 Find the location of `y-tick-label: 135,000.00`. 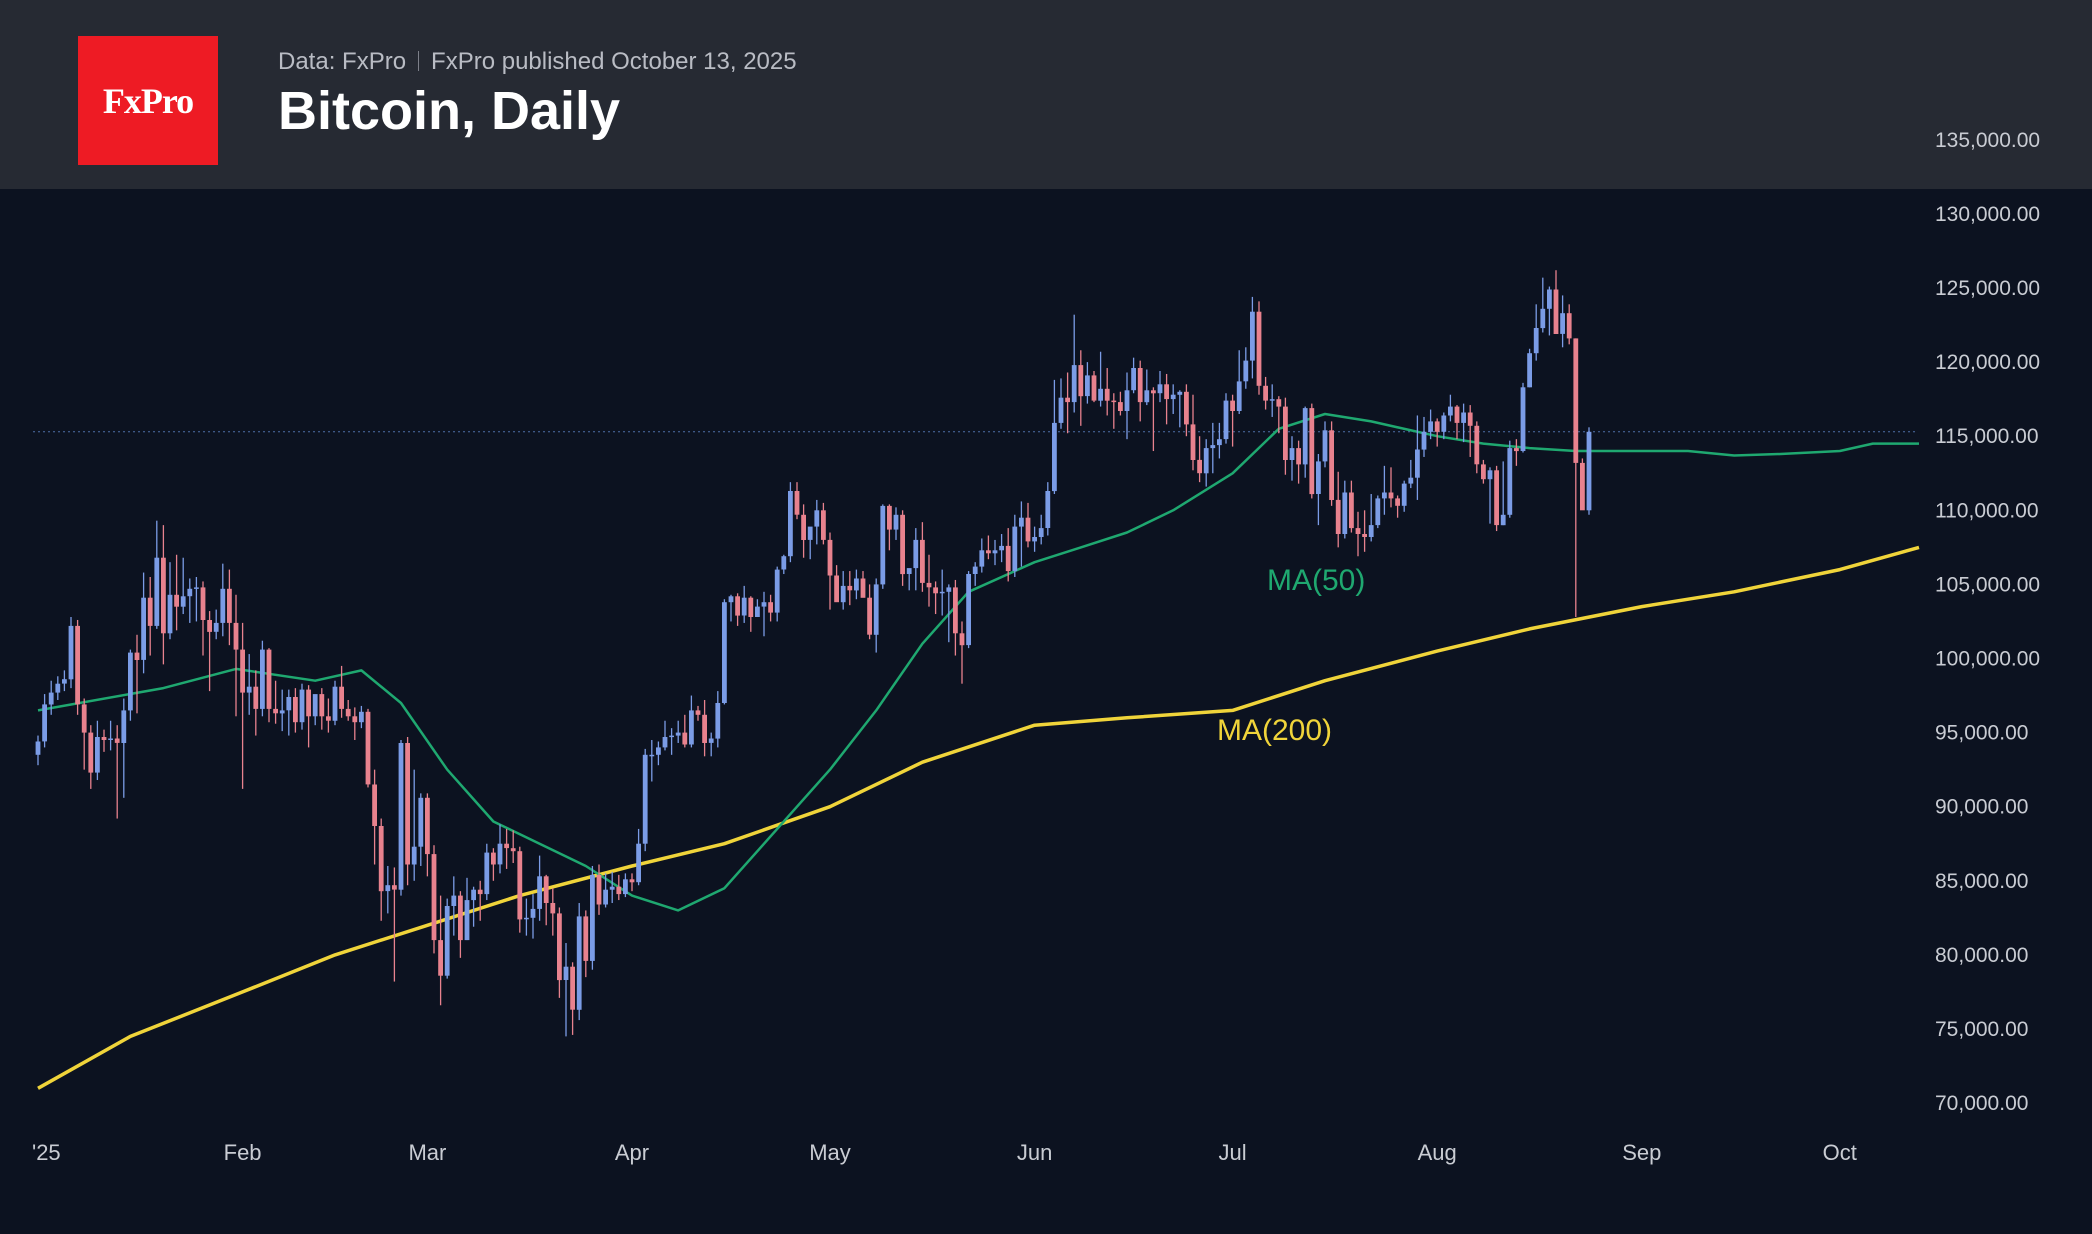

y-tick-label: 135,000.00 is located at coordinates (1987, 140).